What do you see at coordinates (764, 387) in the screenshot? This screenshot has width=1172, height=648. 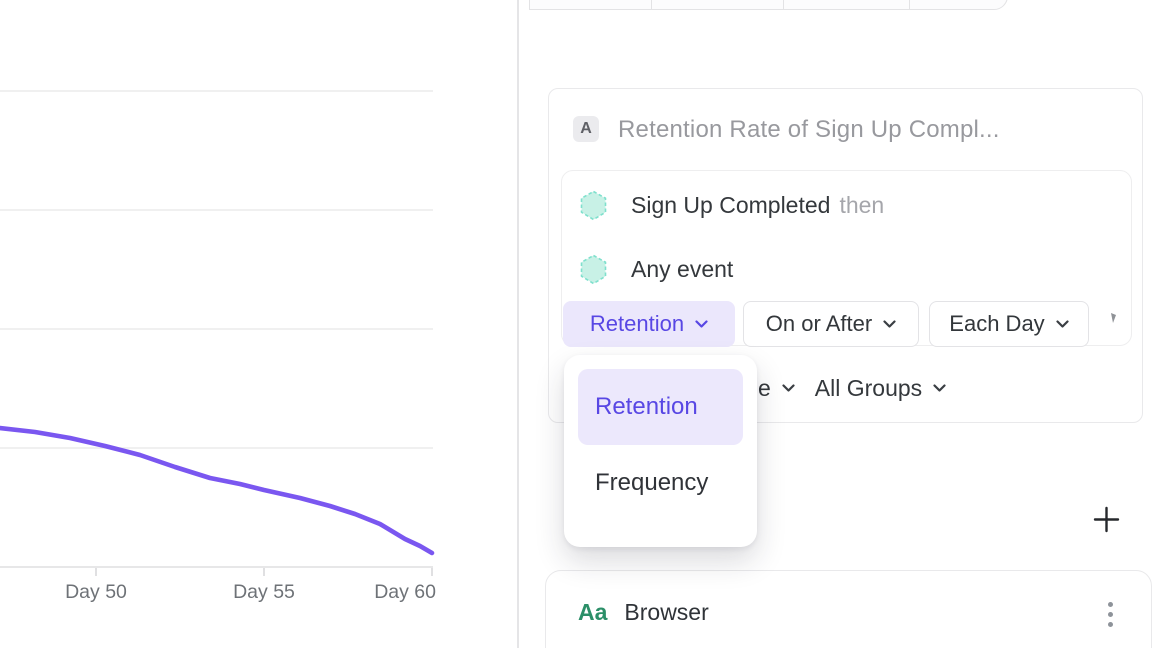 I see `clipped-dropdown-label: e` at bounding box center [764, 387].